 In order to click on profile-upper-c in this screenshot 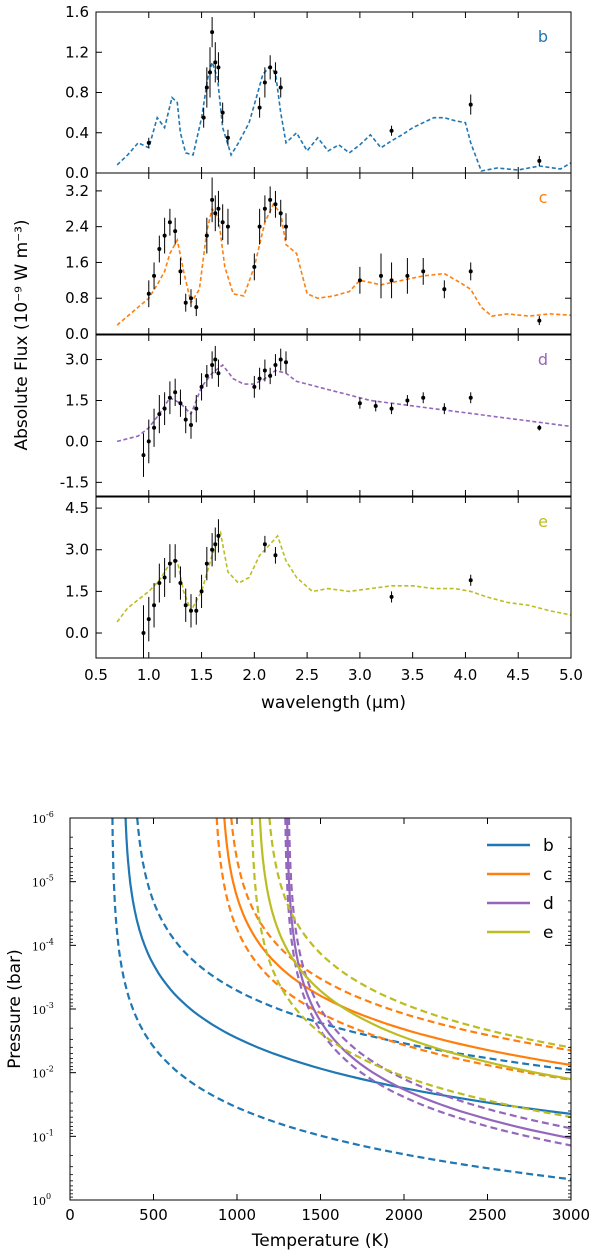, I will do `click(400, 935)`.